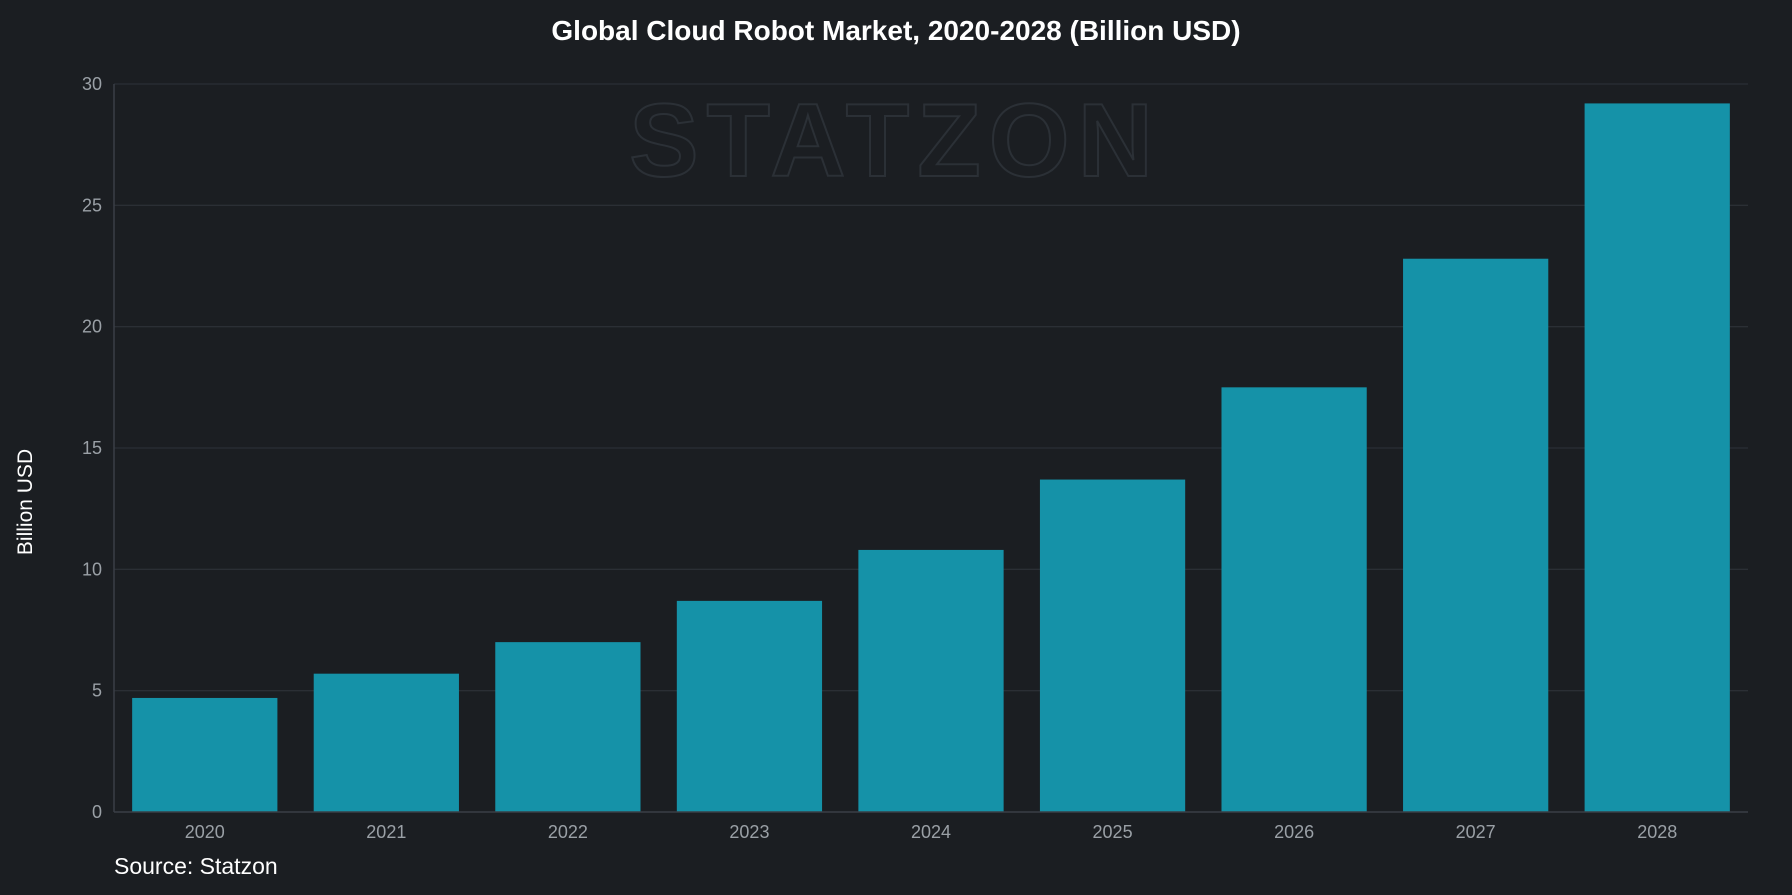  What do you see at coordinates (568, 727) in the screenshot?
I see `bar-2022` at bounding box center [568, 727].